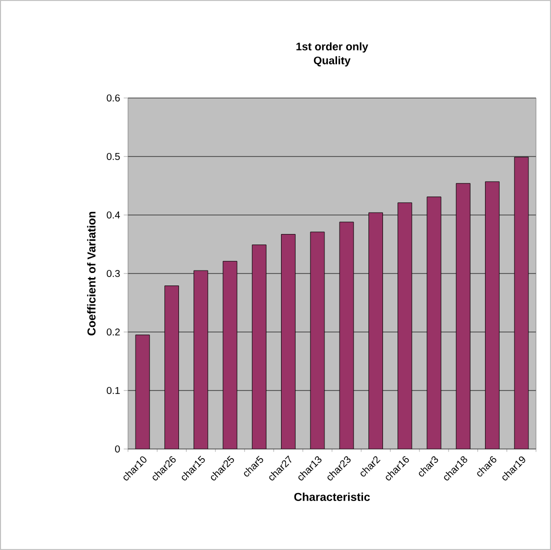 Image resolution: width=551 pixels, height=550 pixels. What do you see at coordinates (91, 274) in the screenshot?
I see `y-axis-title: Coefficient of Variation` at bounding box center [91, 274].